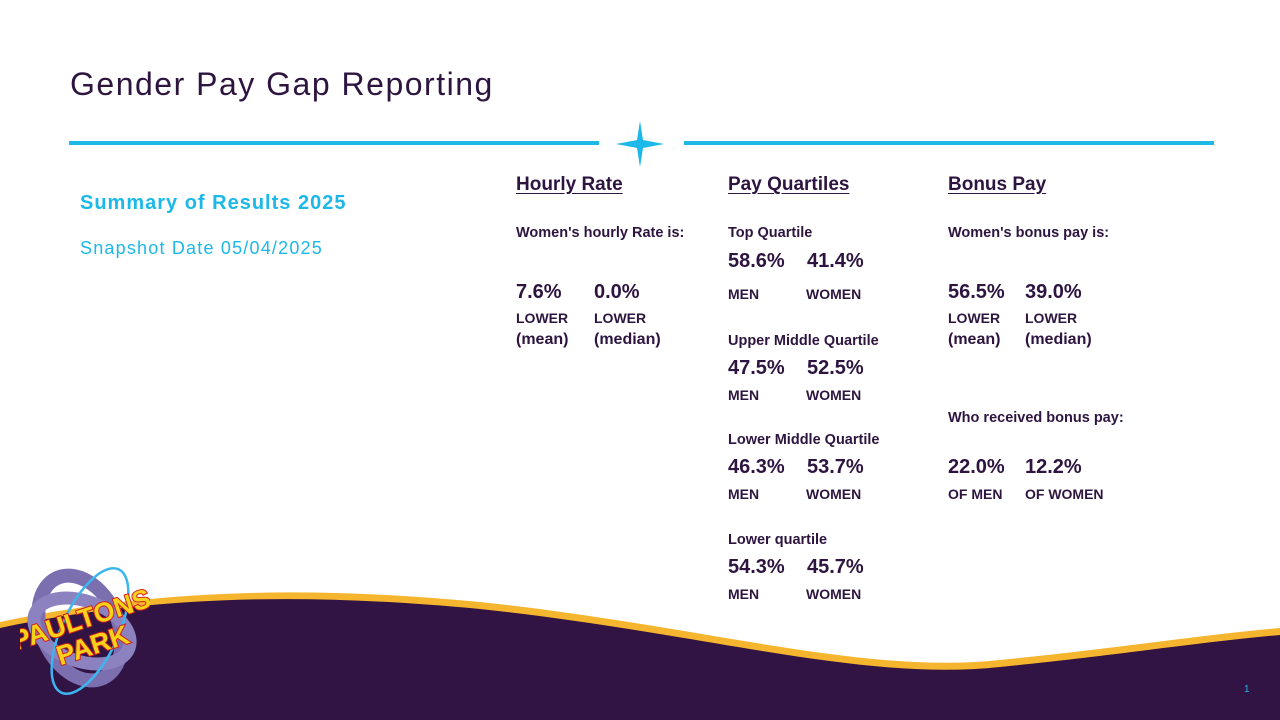 This screenshot has width=1280, height=720. I want to click on hourly-heading: Hourly Rate, so click(569, 184).